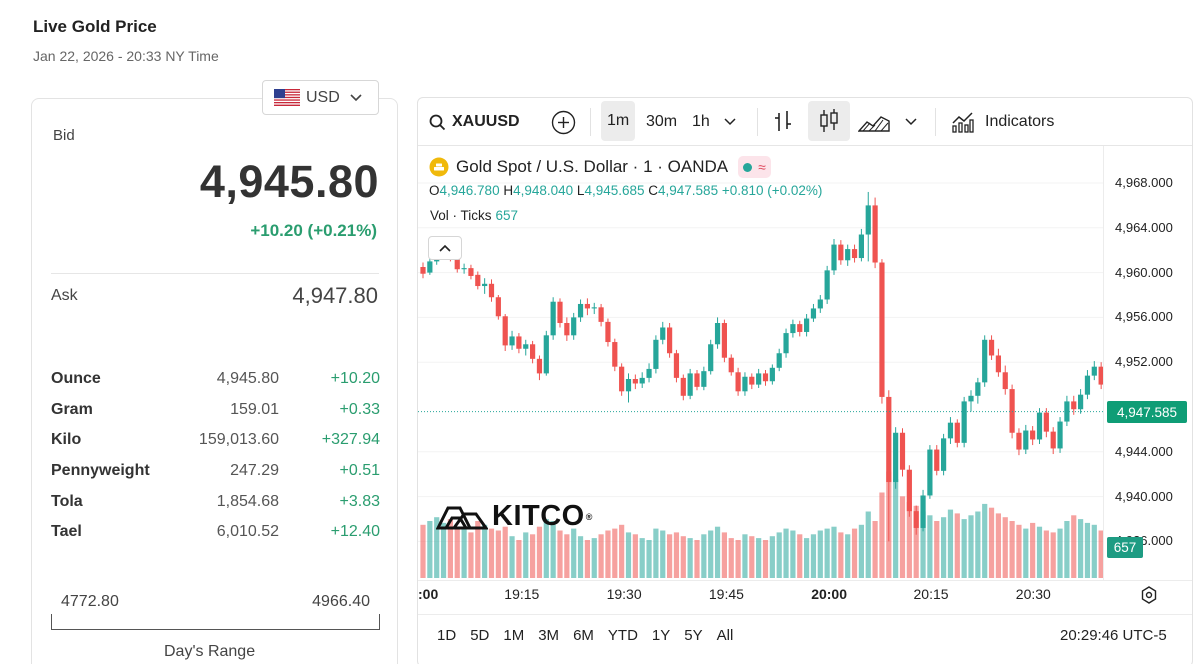 The image size is (1200, 664). I want to click on candle-chart-type-button, so click(829, 121).